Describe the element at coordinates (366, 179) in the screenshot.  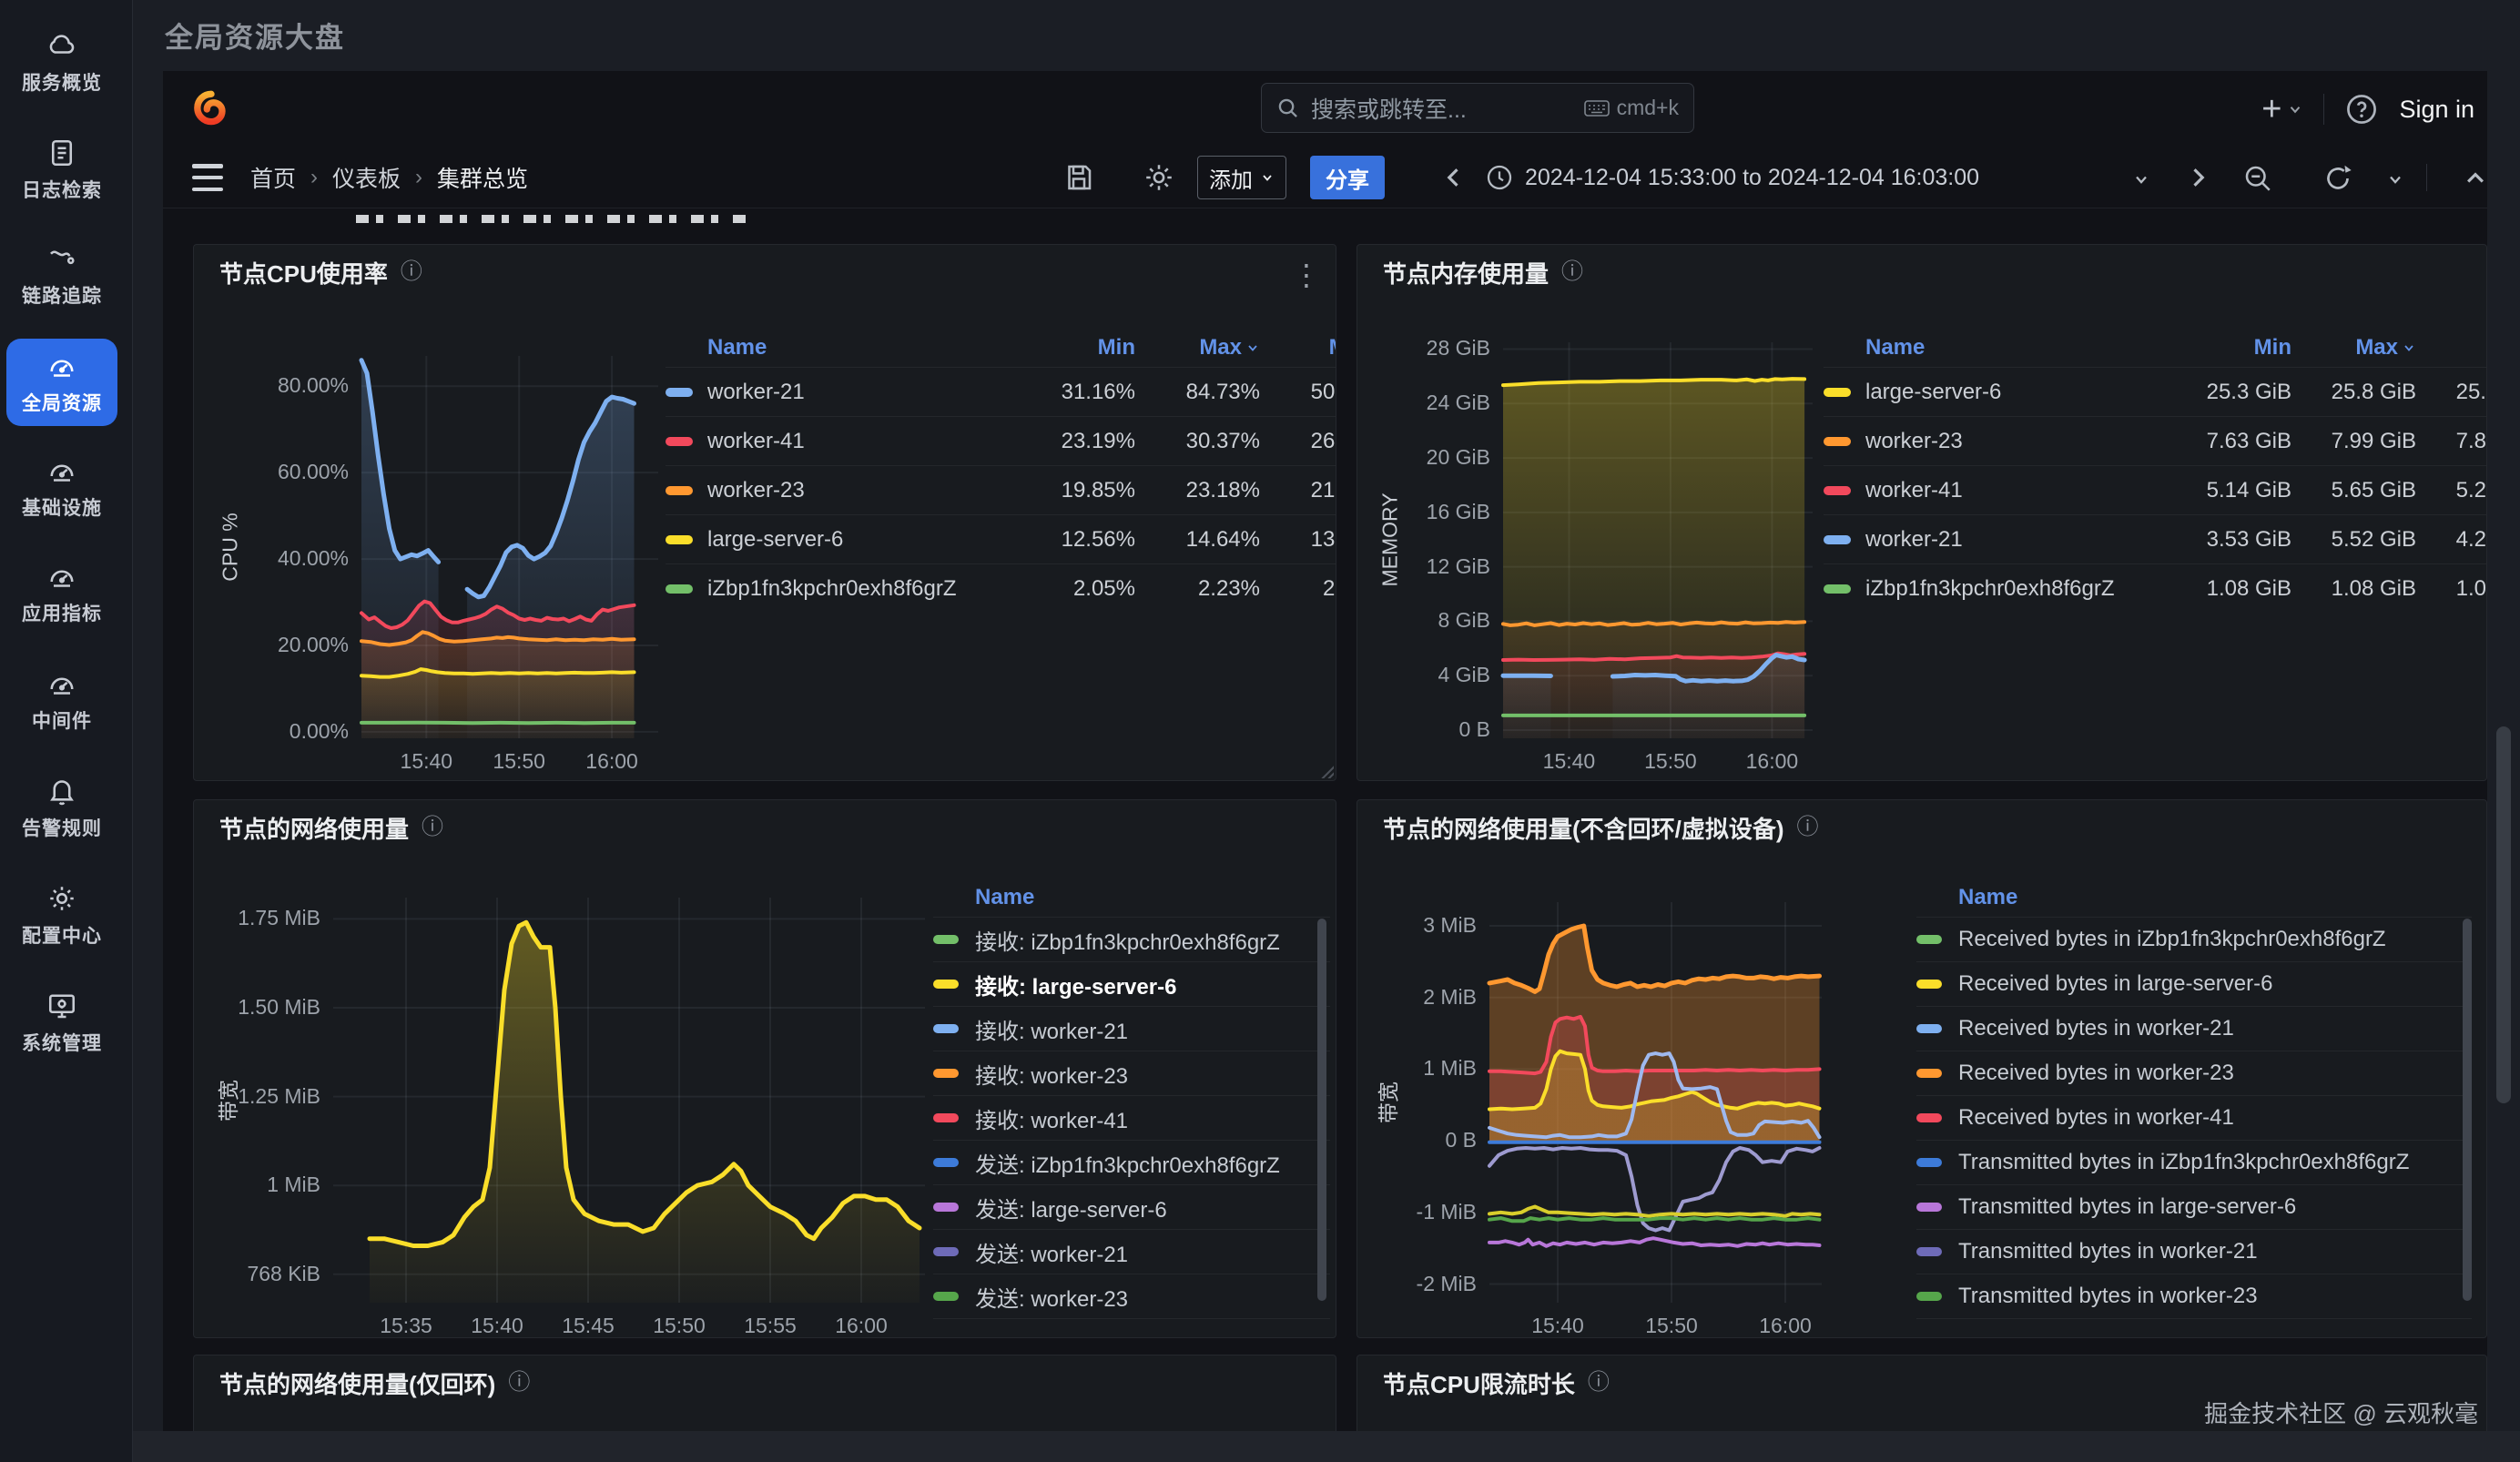
I see `breadcrumb-dashboards: 仪表板` at that location.